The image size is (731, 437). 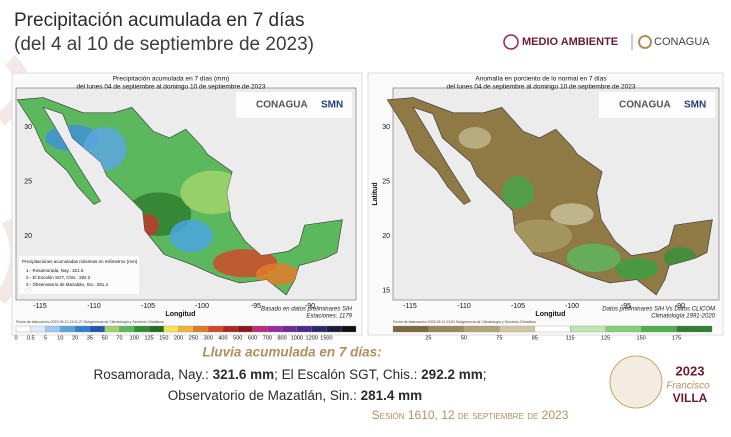 I want to click on inset-item: 2.- El Escalón SGT, Chis.: 292.2, so click(x=58, y=277).